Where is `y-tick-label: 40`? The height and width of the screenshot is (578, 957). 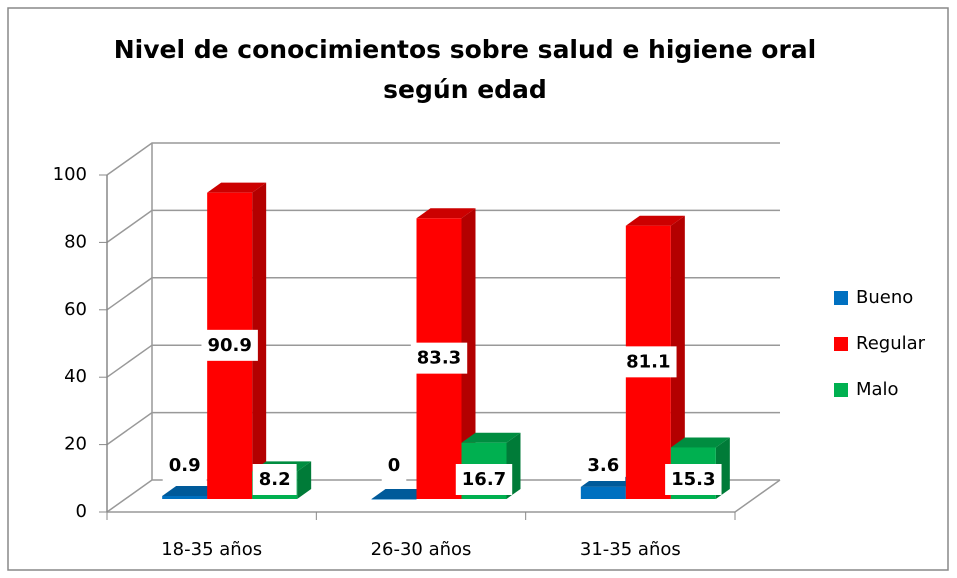
y-tick-label: 40 is located at coordinates (75, 376).